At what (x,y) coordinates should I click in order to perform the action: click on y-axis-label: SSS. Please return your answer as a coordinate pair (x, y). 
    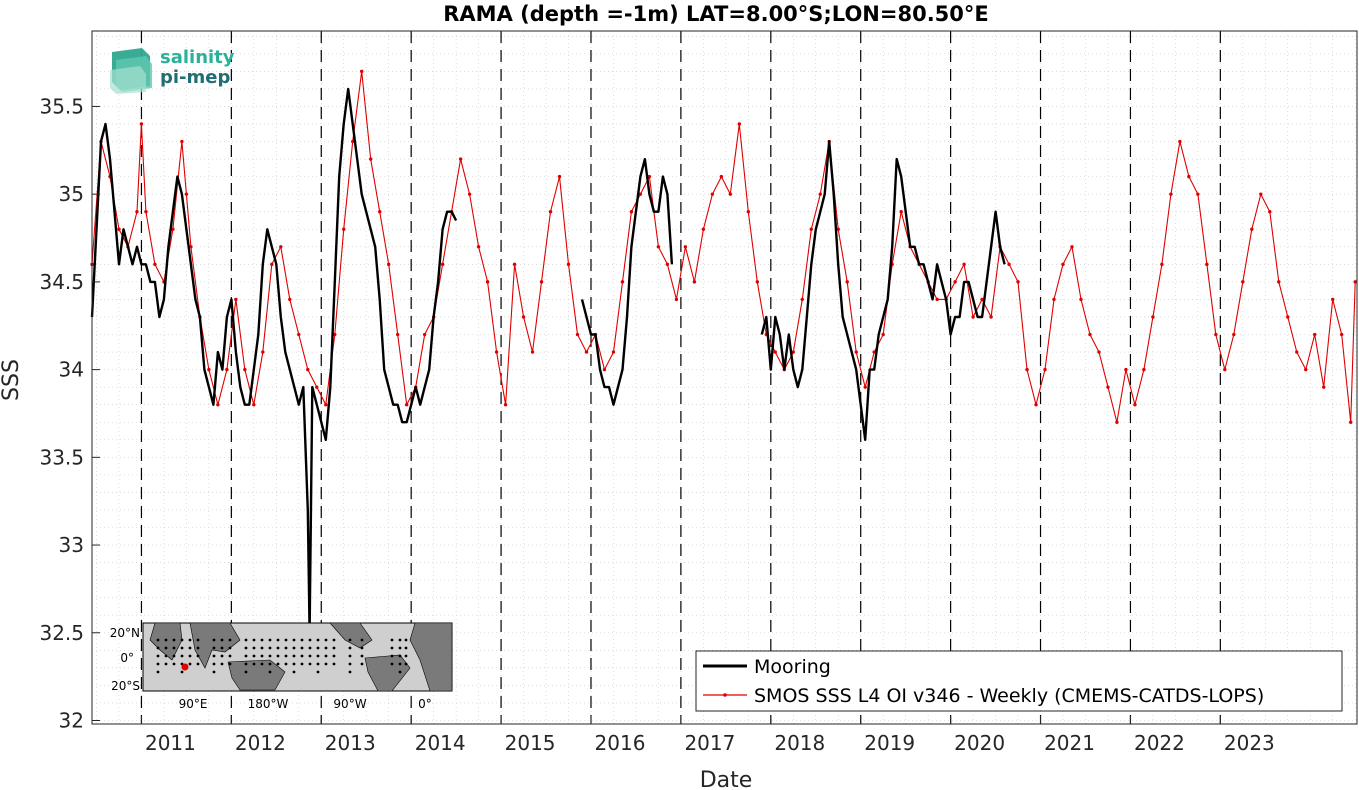
    Looking at the image, I should click on (12, 380).